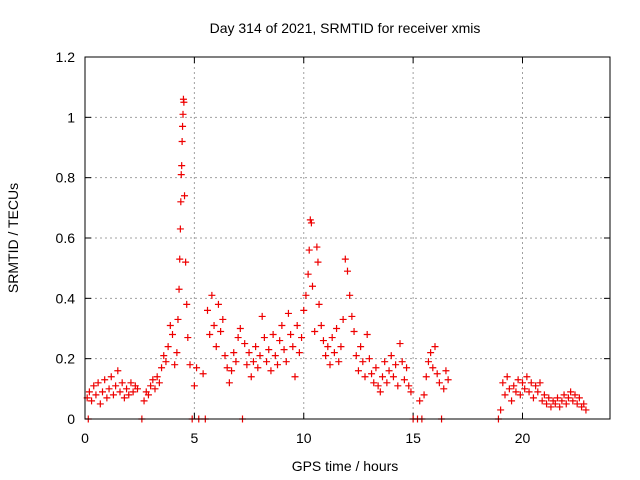 This screenshot has height=480, width=640. Describe the element at coordinates (66, 238) in the screenshot. I see `y-tick-label: 0.6` at that location.